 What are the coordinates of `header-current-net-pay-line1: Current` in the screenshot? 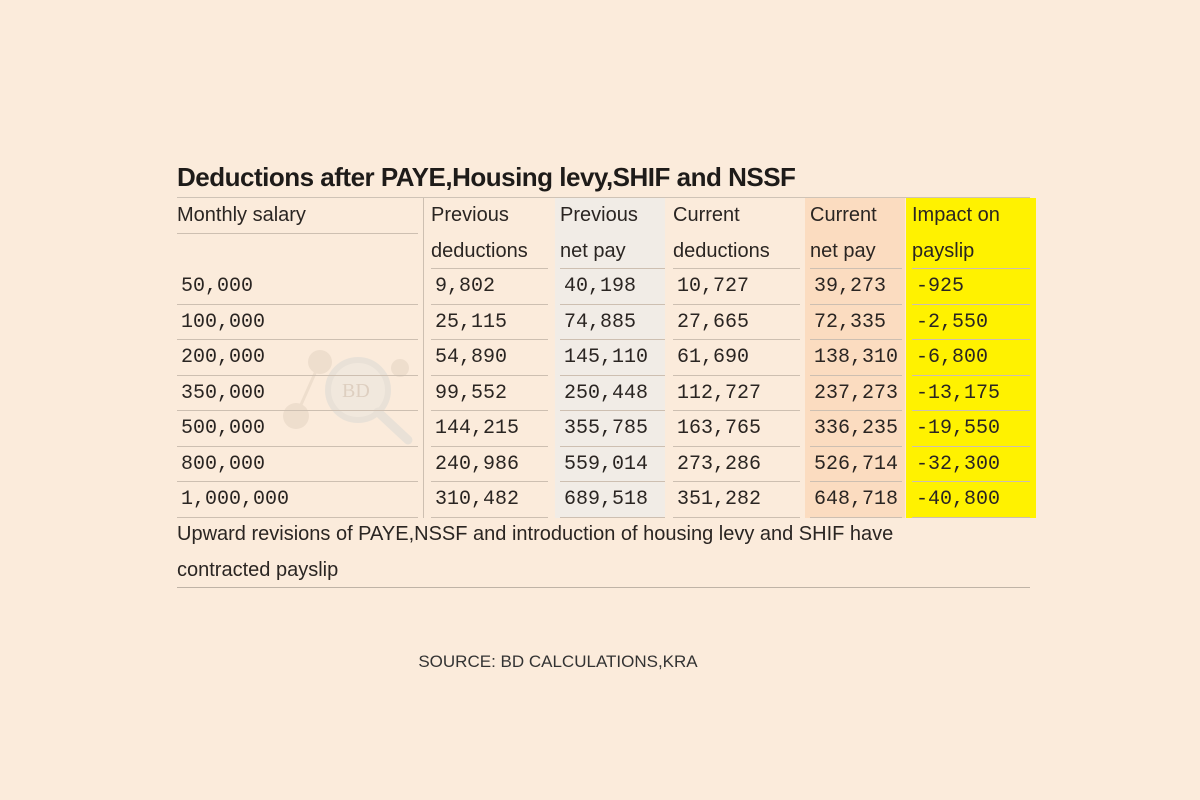 It's located at (843, 215).